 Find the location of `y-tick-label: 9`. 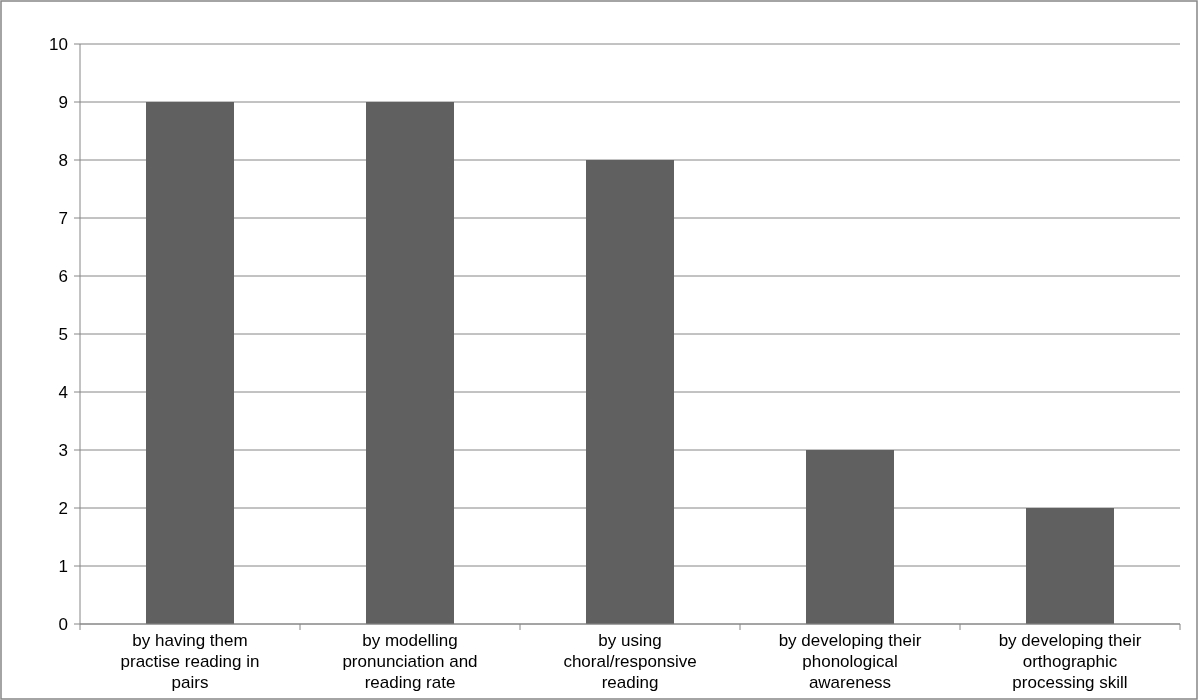

y-tick-label: 9 is located at coordinates (63, 102).